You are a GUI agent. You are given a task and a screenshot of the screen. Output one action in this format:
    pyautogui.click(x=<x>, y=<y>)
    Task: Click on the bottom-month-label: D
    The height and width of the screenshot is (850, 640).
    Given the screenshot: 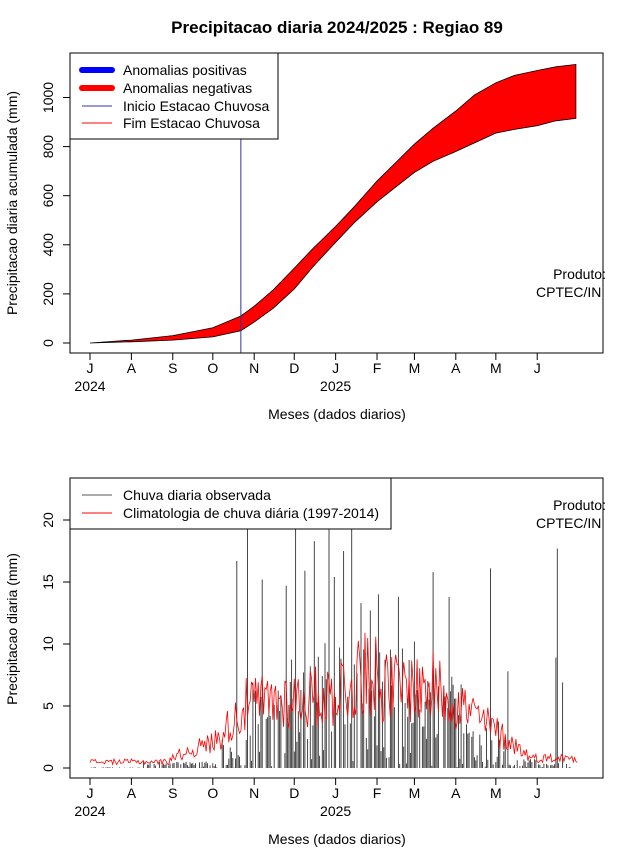 What is the action you would take?
    pyautogui.click(x=294, y=793)
    